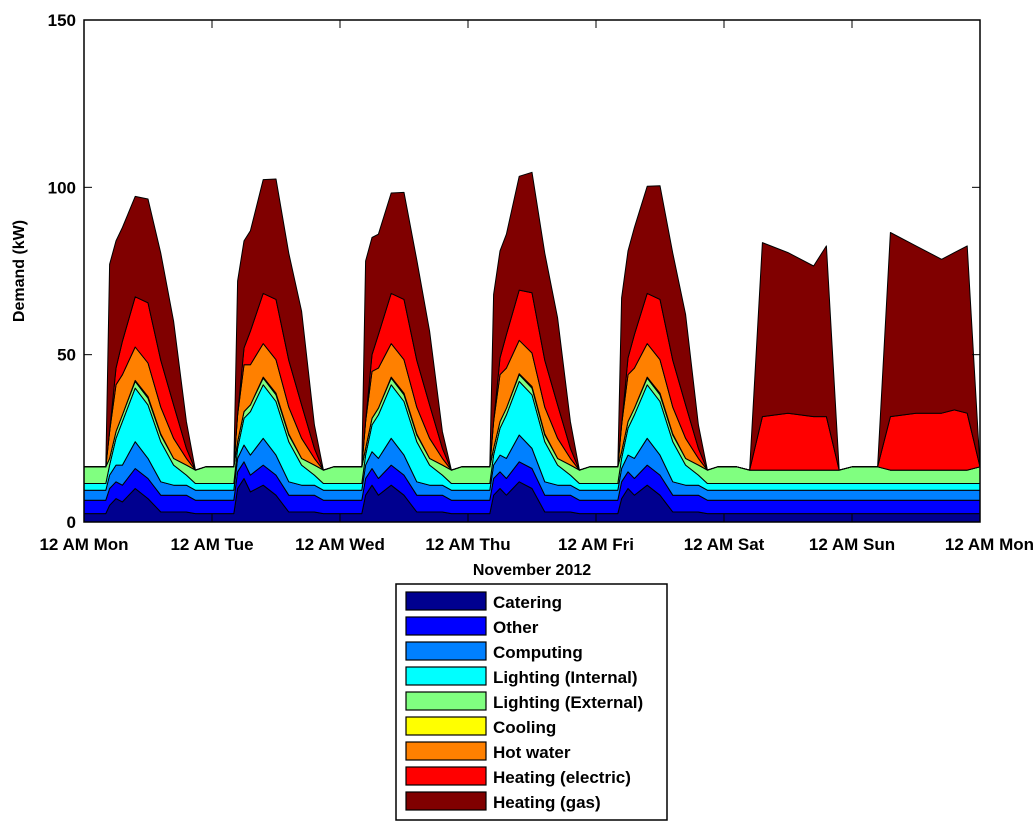 The height and width of the screenshot is (824, 1036). What do you see at coordinates (538, 652) in the screenshot?
I see `legend-label: Computing` at bounding box center [538, 652].